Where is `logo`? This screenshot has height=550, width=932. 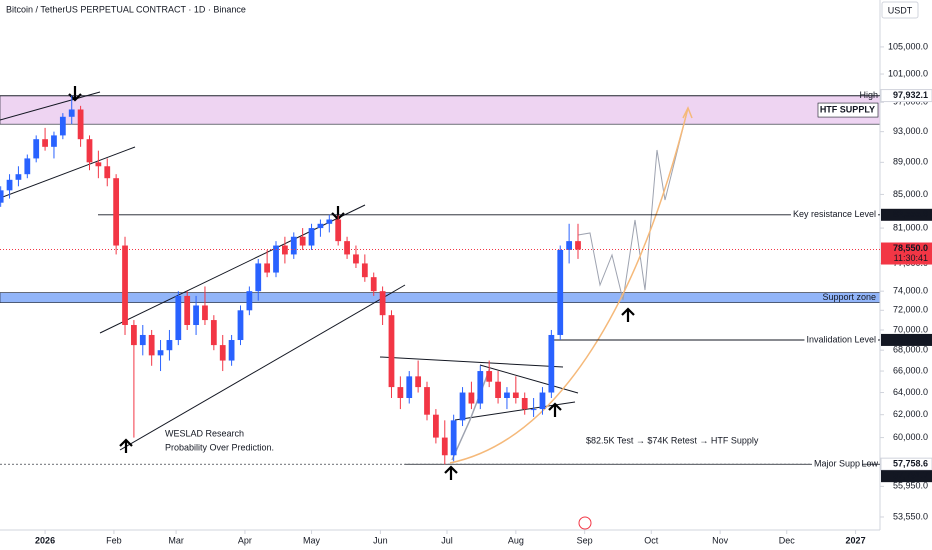 logo is located at coordinates (585, 523).